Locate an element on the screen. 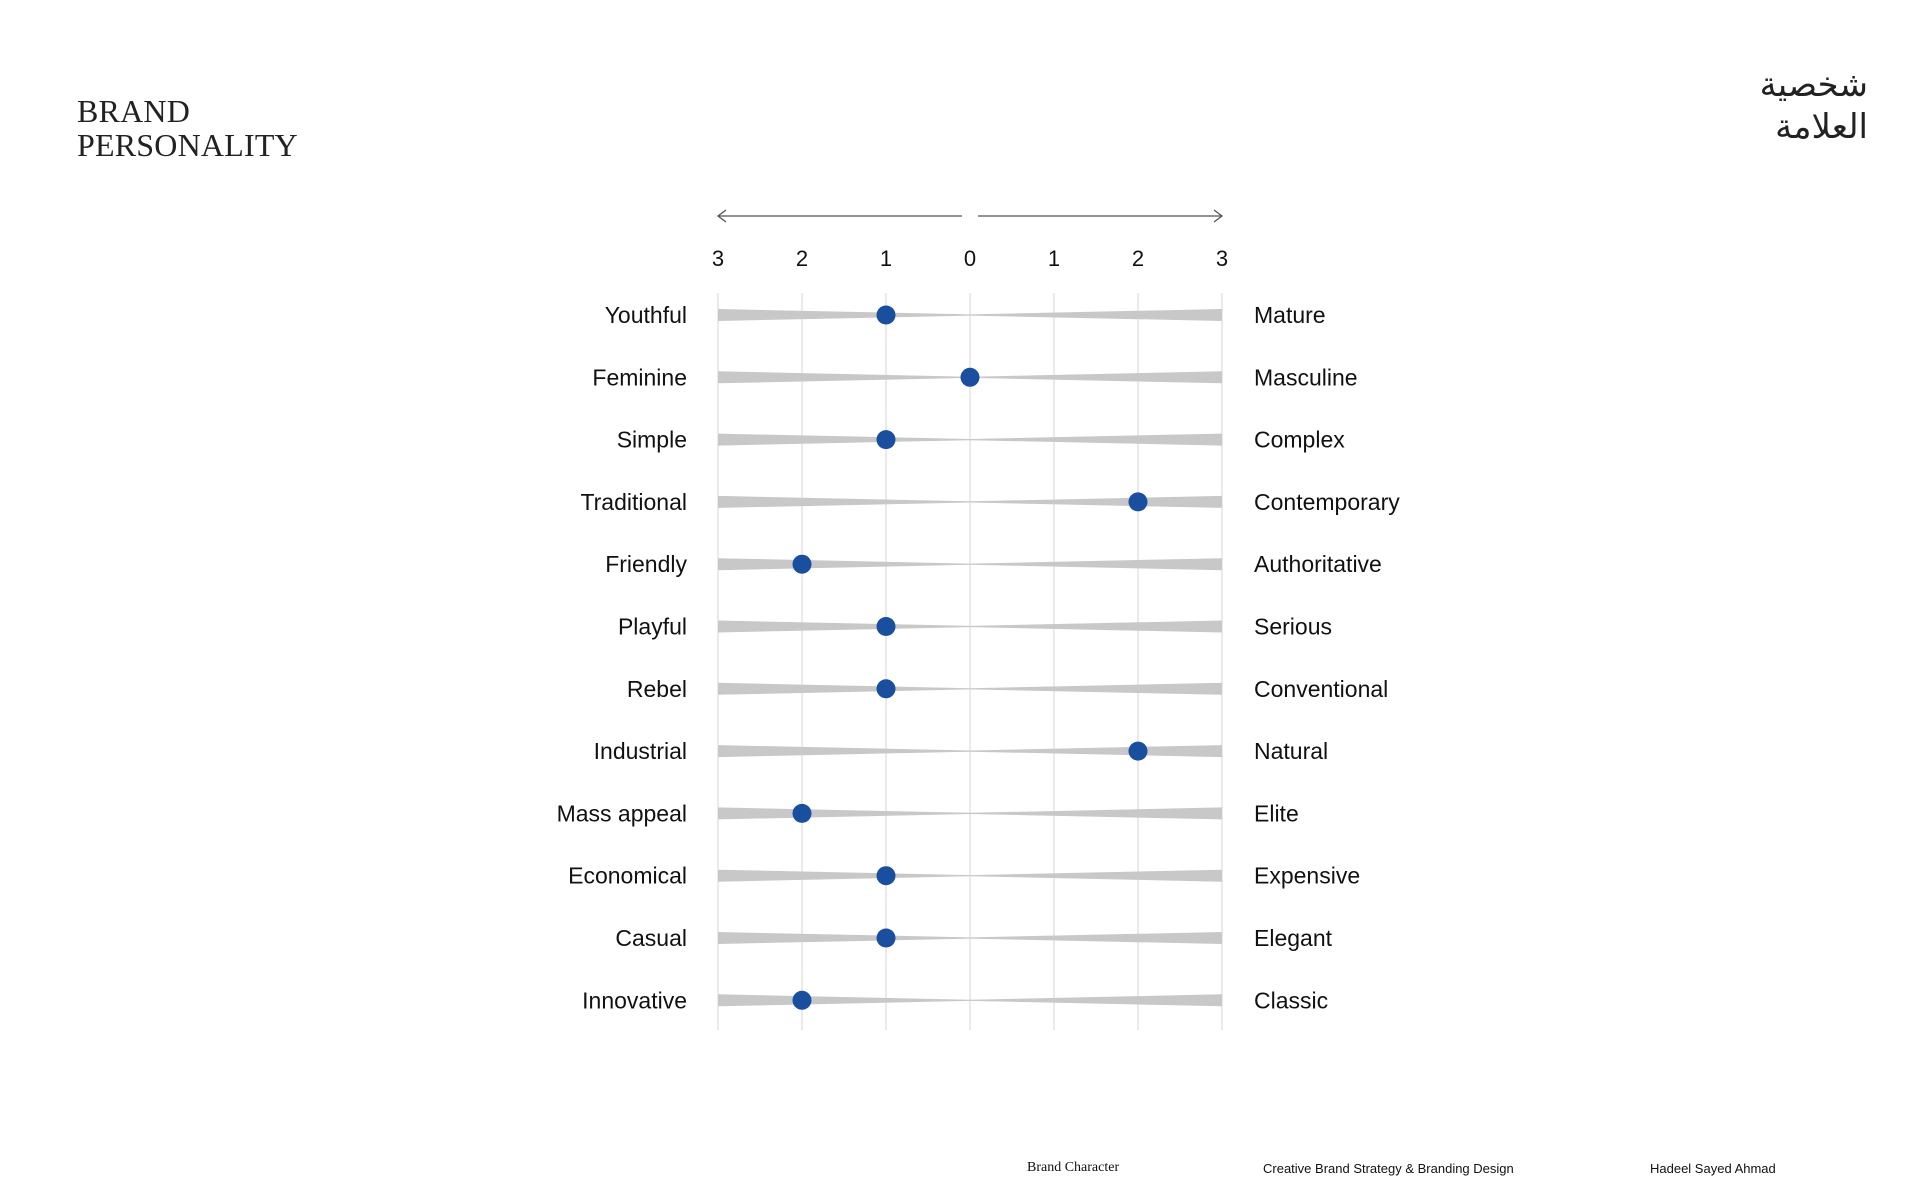 This screenshot has width=1920, height=1200. title-line-1: BRAND is located at coordinates (134, 111).